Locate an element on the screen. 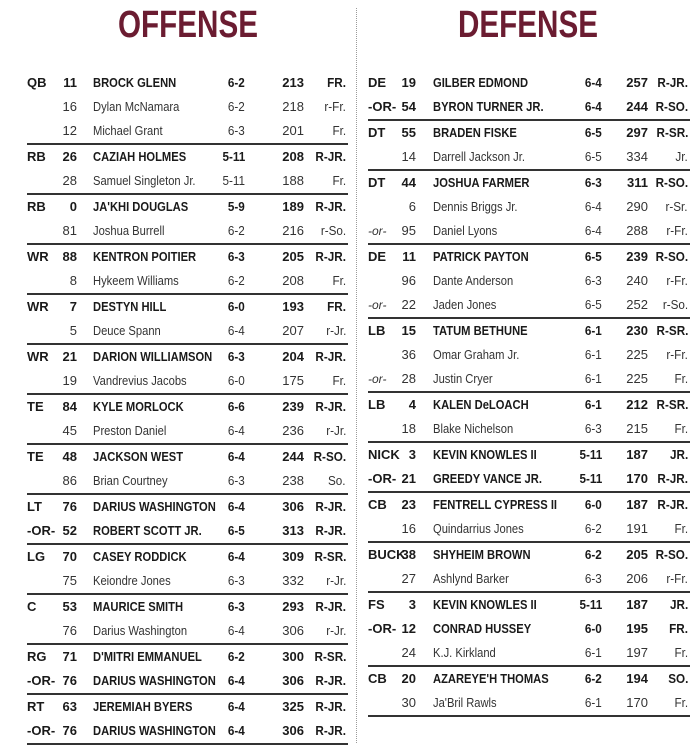  jersey-number: 28 is located at coordinates (408, 378).